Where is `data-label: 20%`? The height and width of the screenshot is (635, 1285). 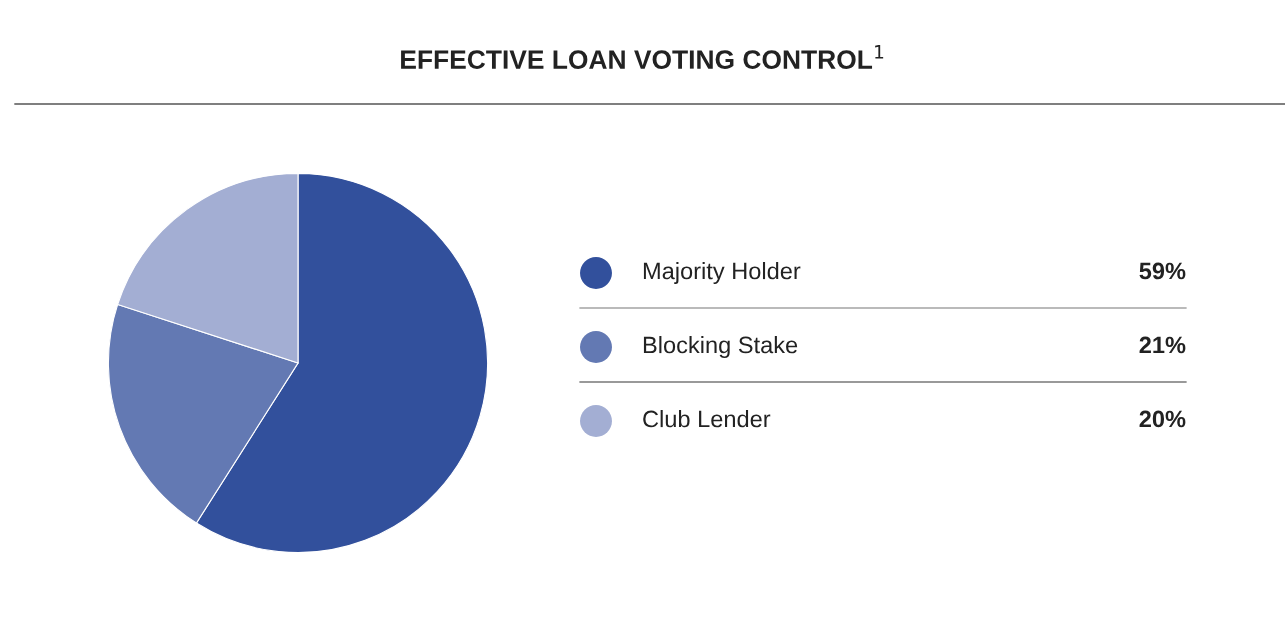 data-label: 20% is located at coordinates (1162, 419).